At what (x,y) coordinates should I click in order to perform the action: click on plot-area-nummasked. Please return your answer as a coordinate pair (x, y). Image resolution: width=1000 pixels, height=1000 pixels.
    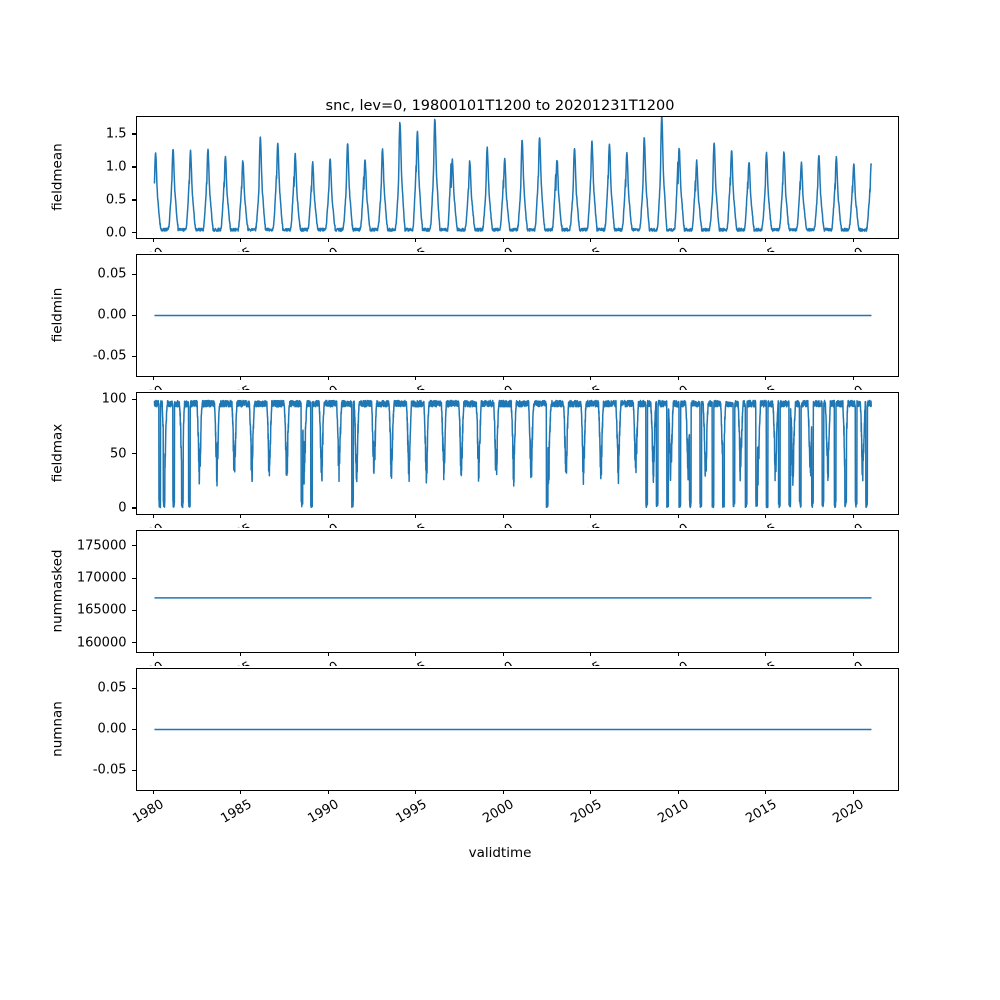
    Looking at the image, I should click on (517, 591).